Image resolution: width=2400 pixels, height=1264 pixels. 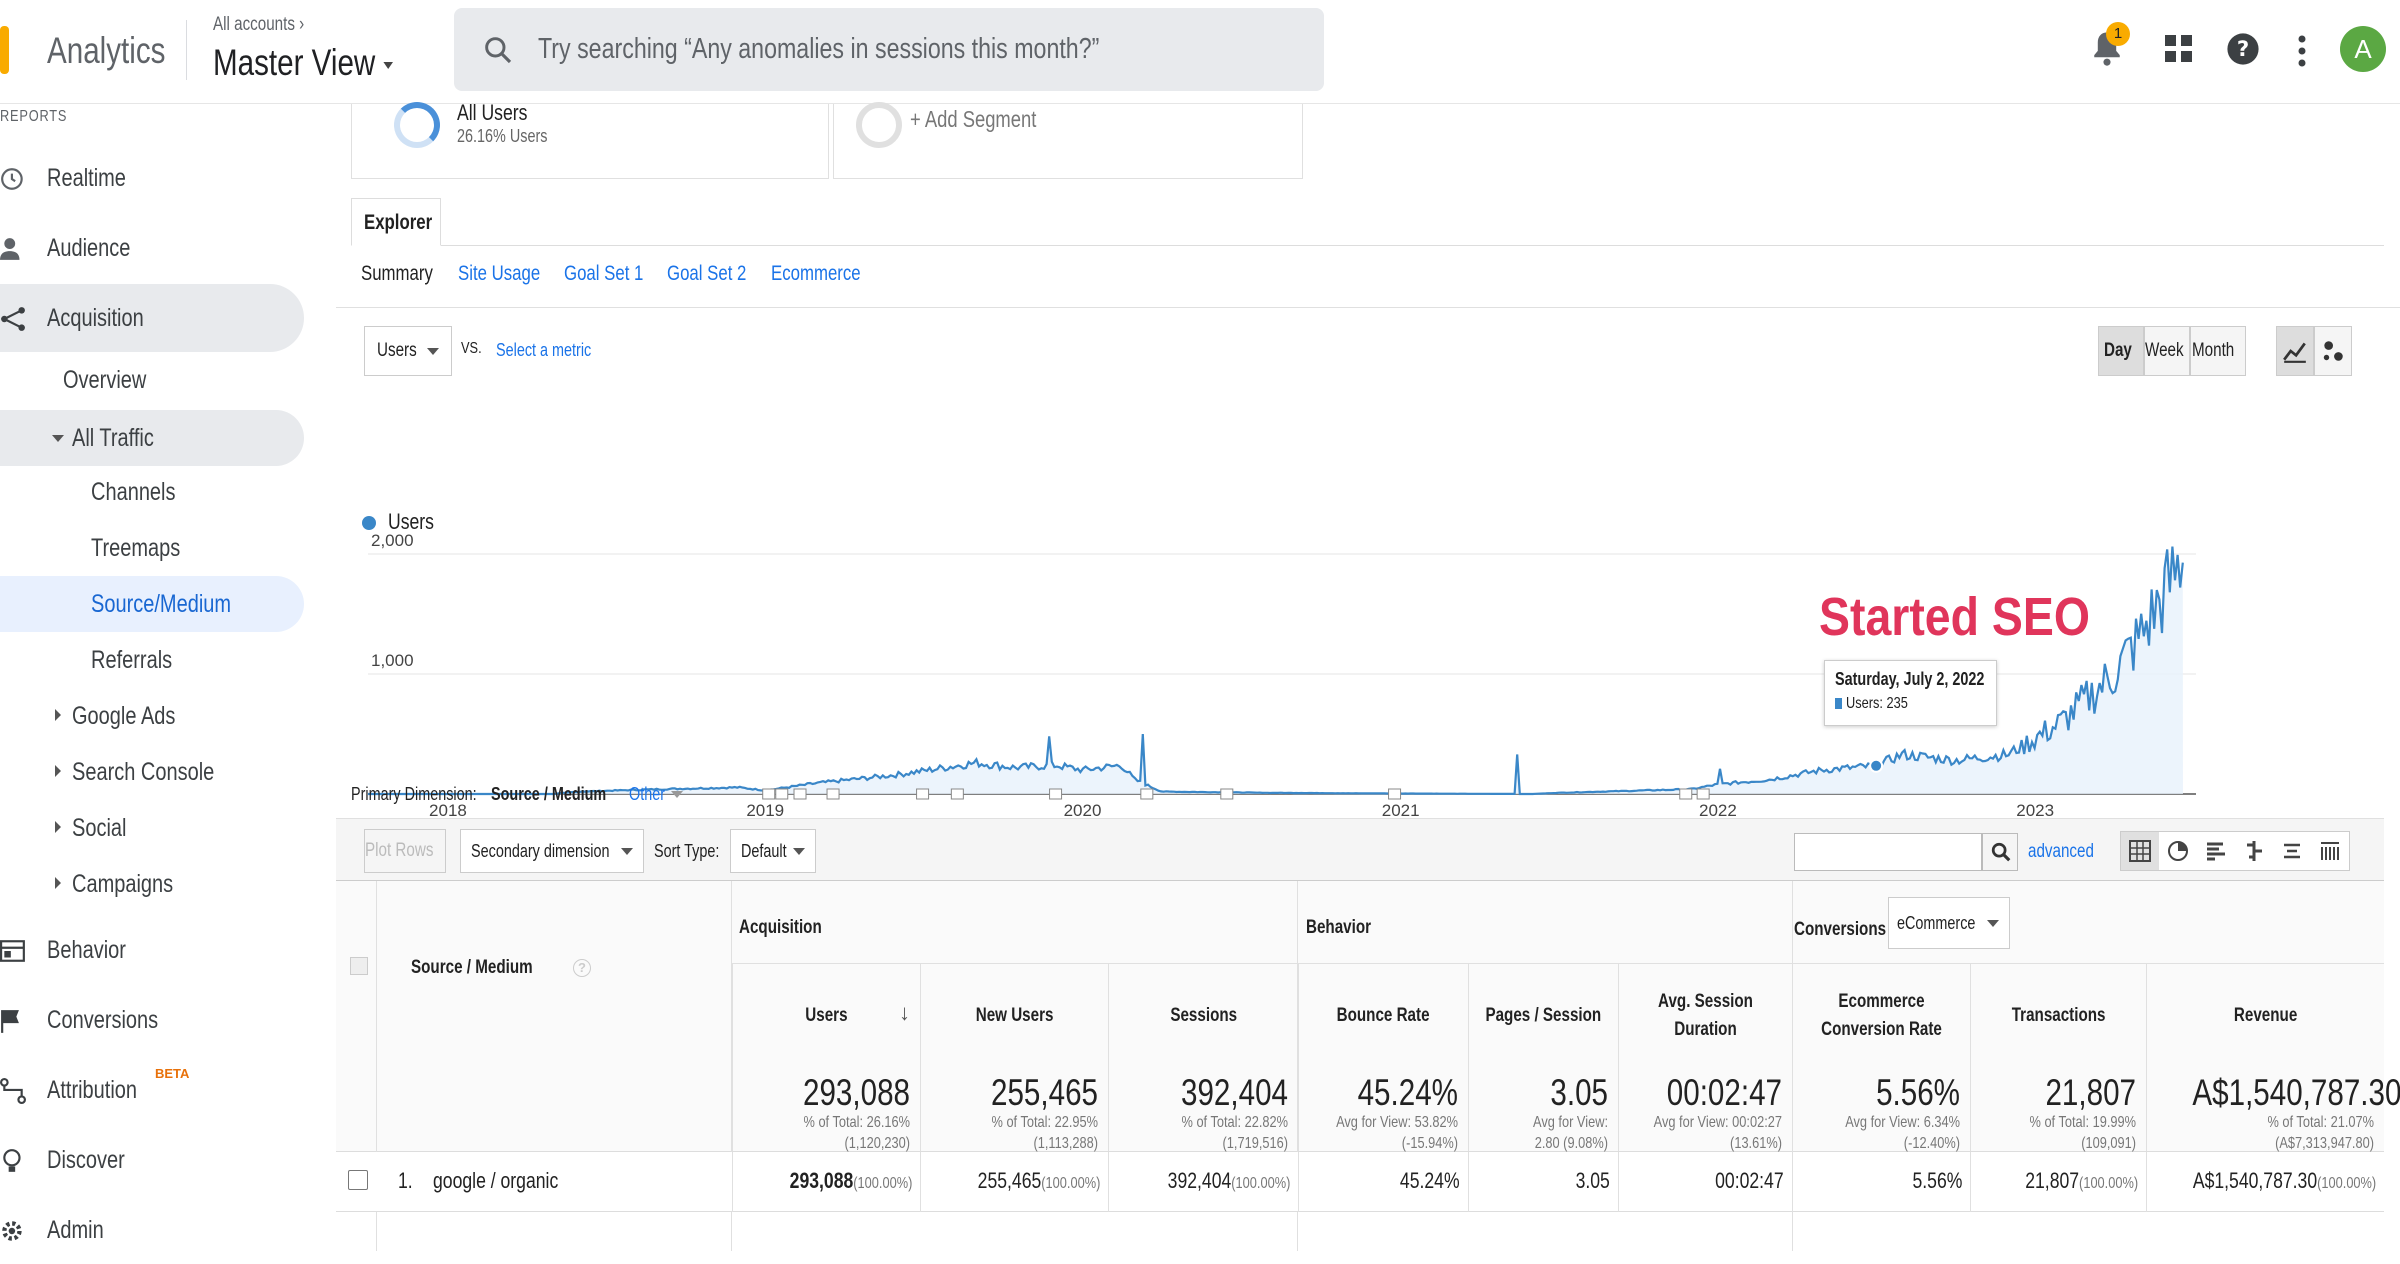 I want to click on total-value: 21,807, so click(x=2090, y=1092).